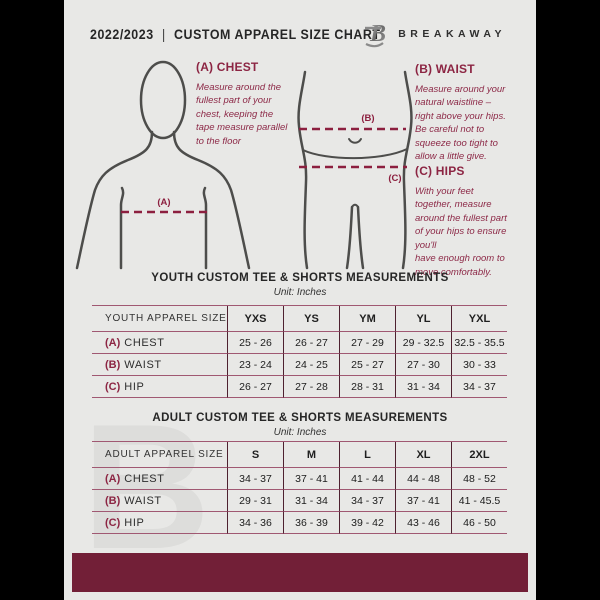 The height and width of the screenshot is (600, 600). I want to click on torso-figure, so click(163, 165).